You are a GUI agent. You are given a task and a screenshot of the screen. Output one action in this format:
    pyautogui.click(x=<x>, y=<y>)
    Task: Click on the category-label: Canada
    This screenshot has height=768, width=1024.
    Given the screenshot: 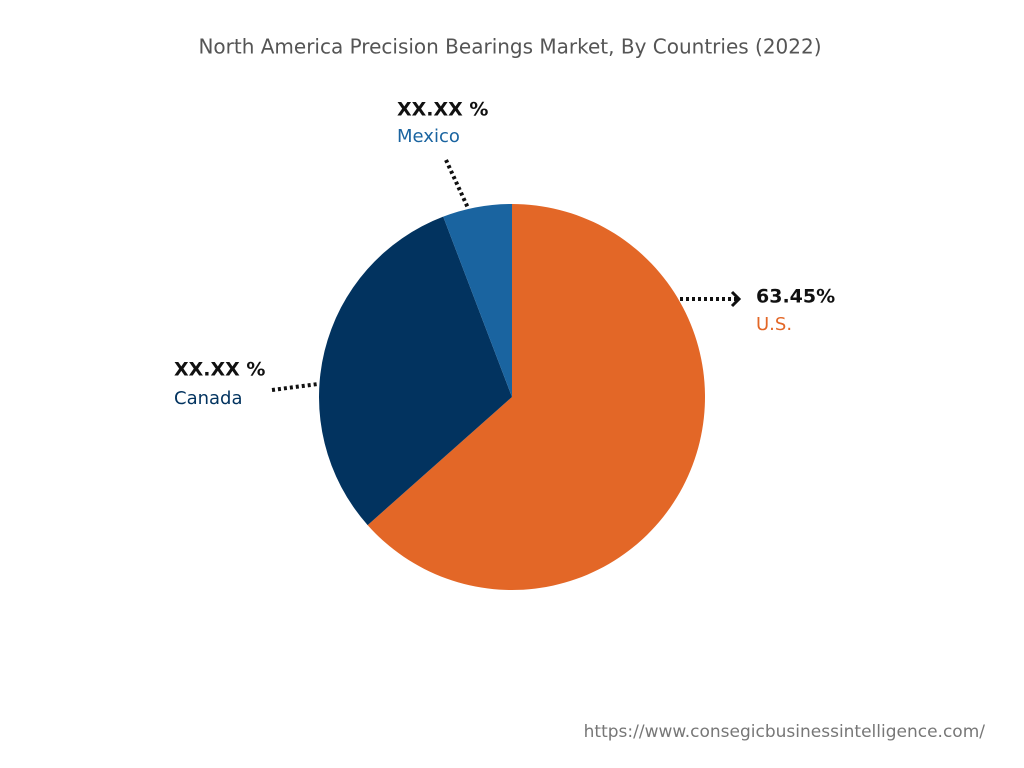 What is the action you would take?
    pyautogui.click(x=208, y=398)
    